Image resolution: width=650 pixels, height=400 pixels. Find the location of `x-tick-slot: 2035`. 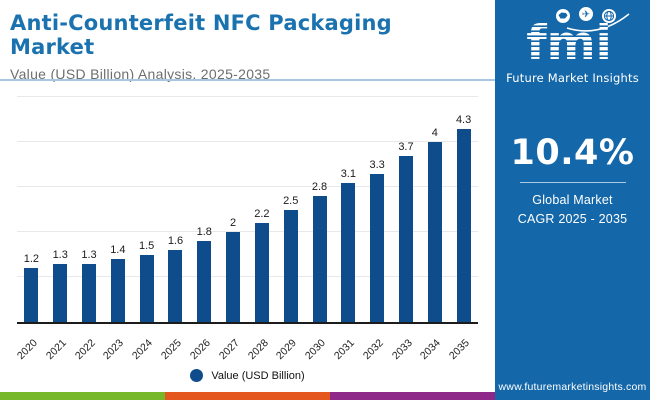

x-tick-slot: 2035 is located at coordinates (462, 346).